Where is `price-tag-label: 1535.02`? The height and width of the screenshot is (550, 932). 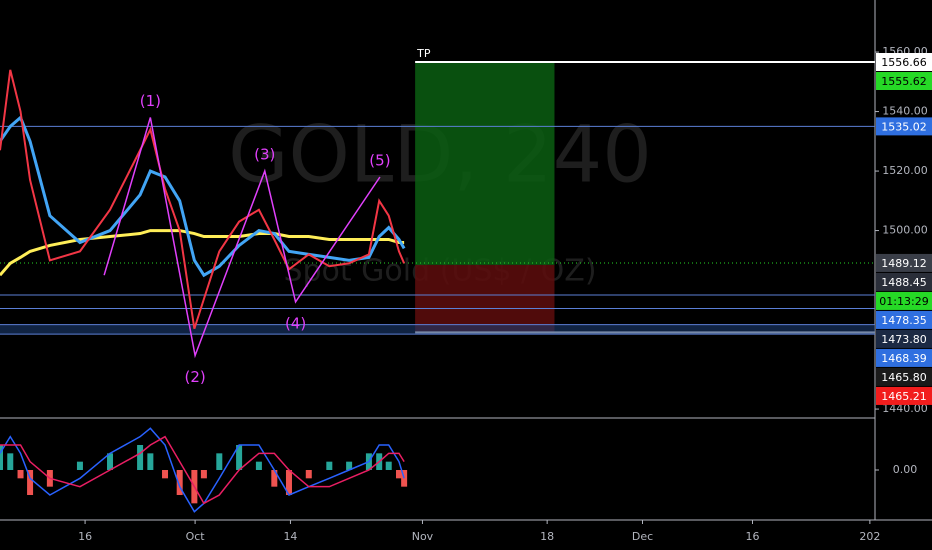
price-tag-label: 1535.02 is located at coordinates (904, 126).